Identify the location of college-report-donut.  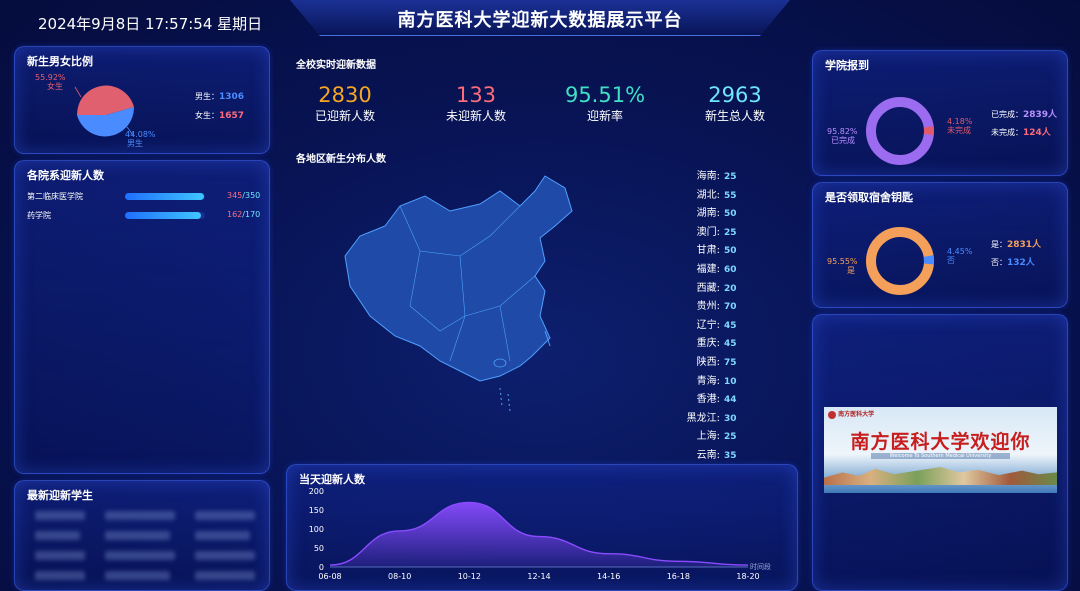
(941, 114).